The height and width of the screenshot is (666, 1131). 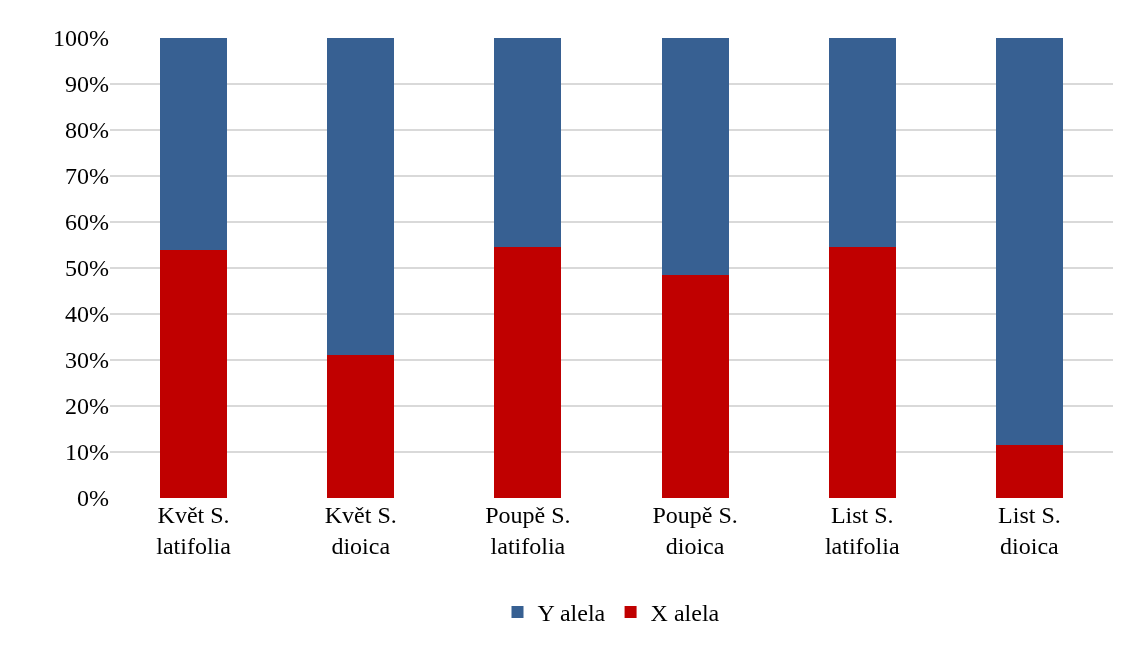 I want to click on y-tick-label: 100%, so click(x=81, y=38).